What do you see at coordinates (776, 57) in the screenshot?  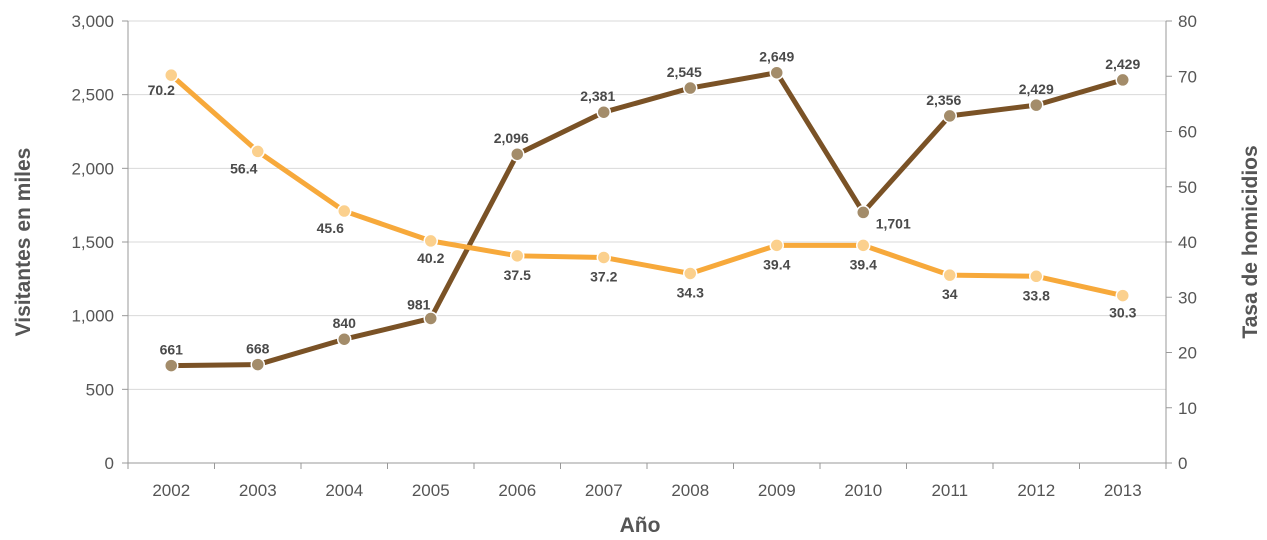 I see `visitors-data-label: 2,649` at bounding box center [776, 57].